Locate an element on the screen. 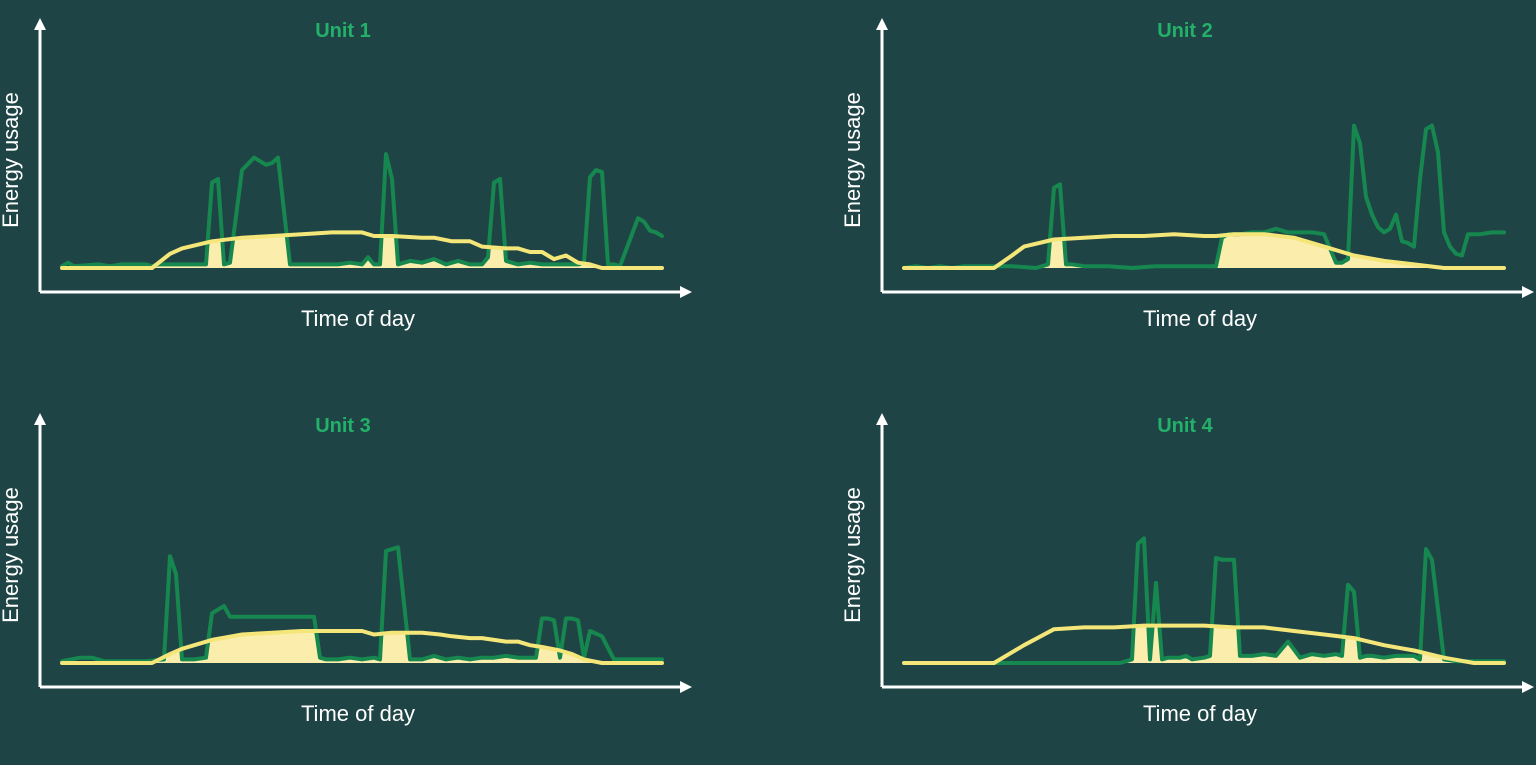  chart-title: Unit 3 is located at coordinates (343, 426).